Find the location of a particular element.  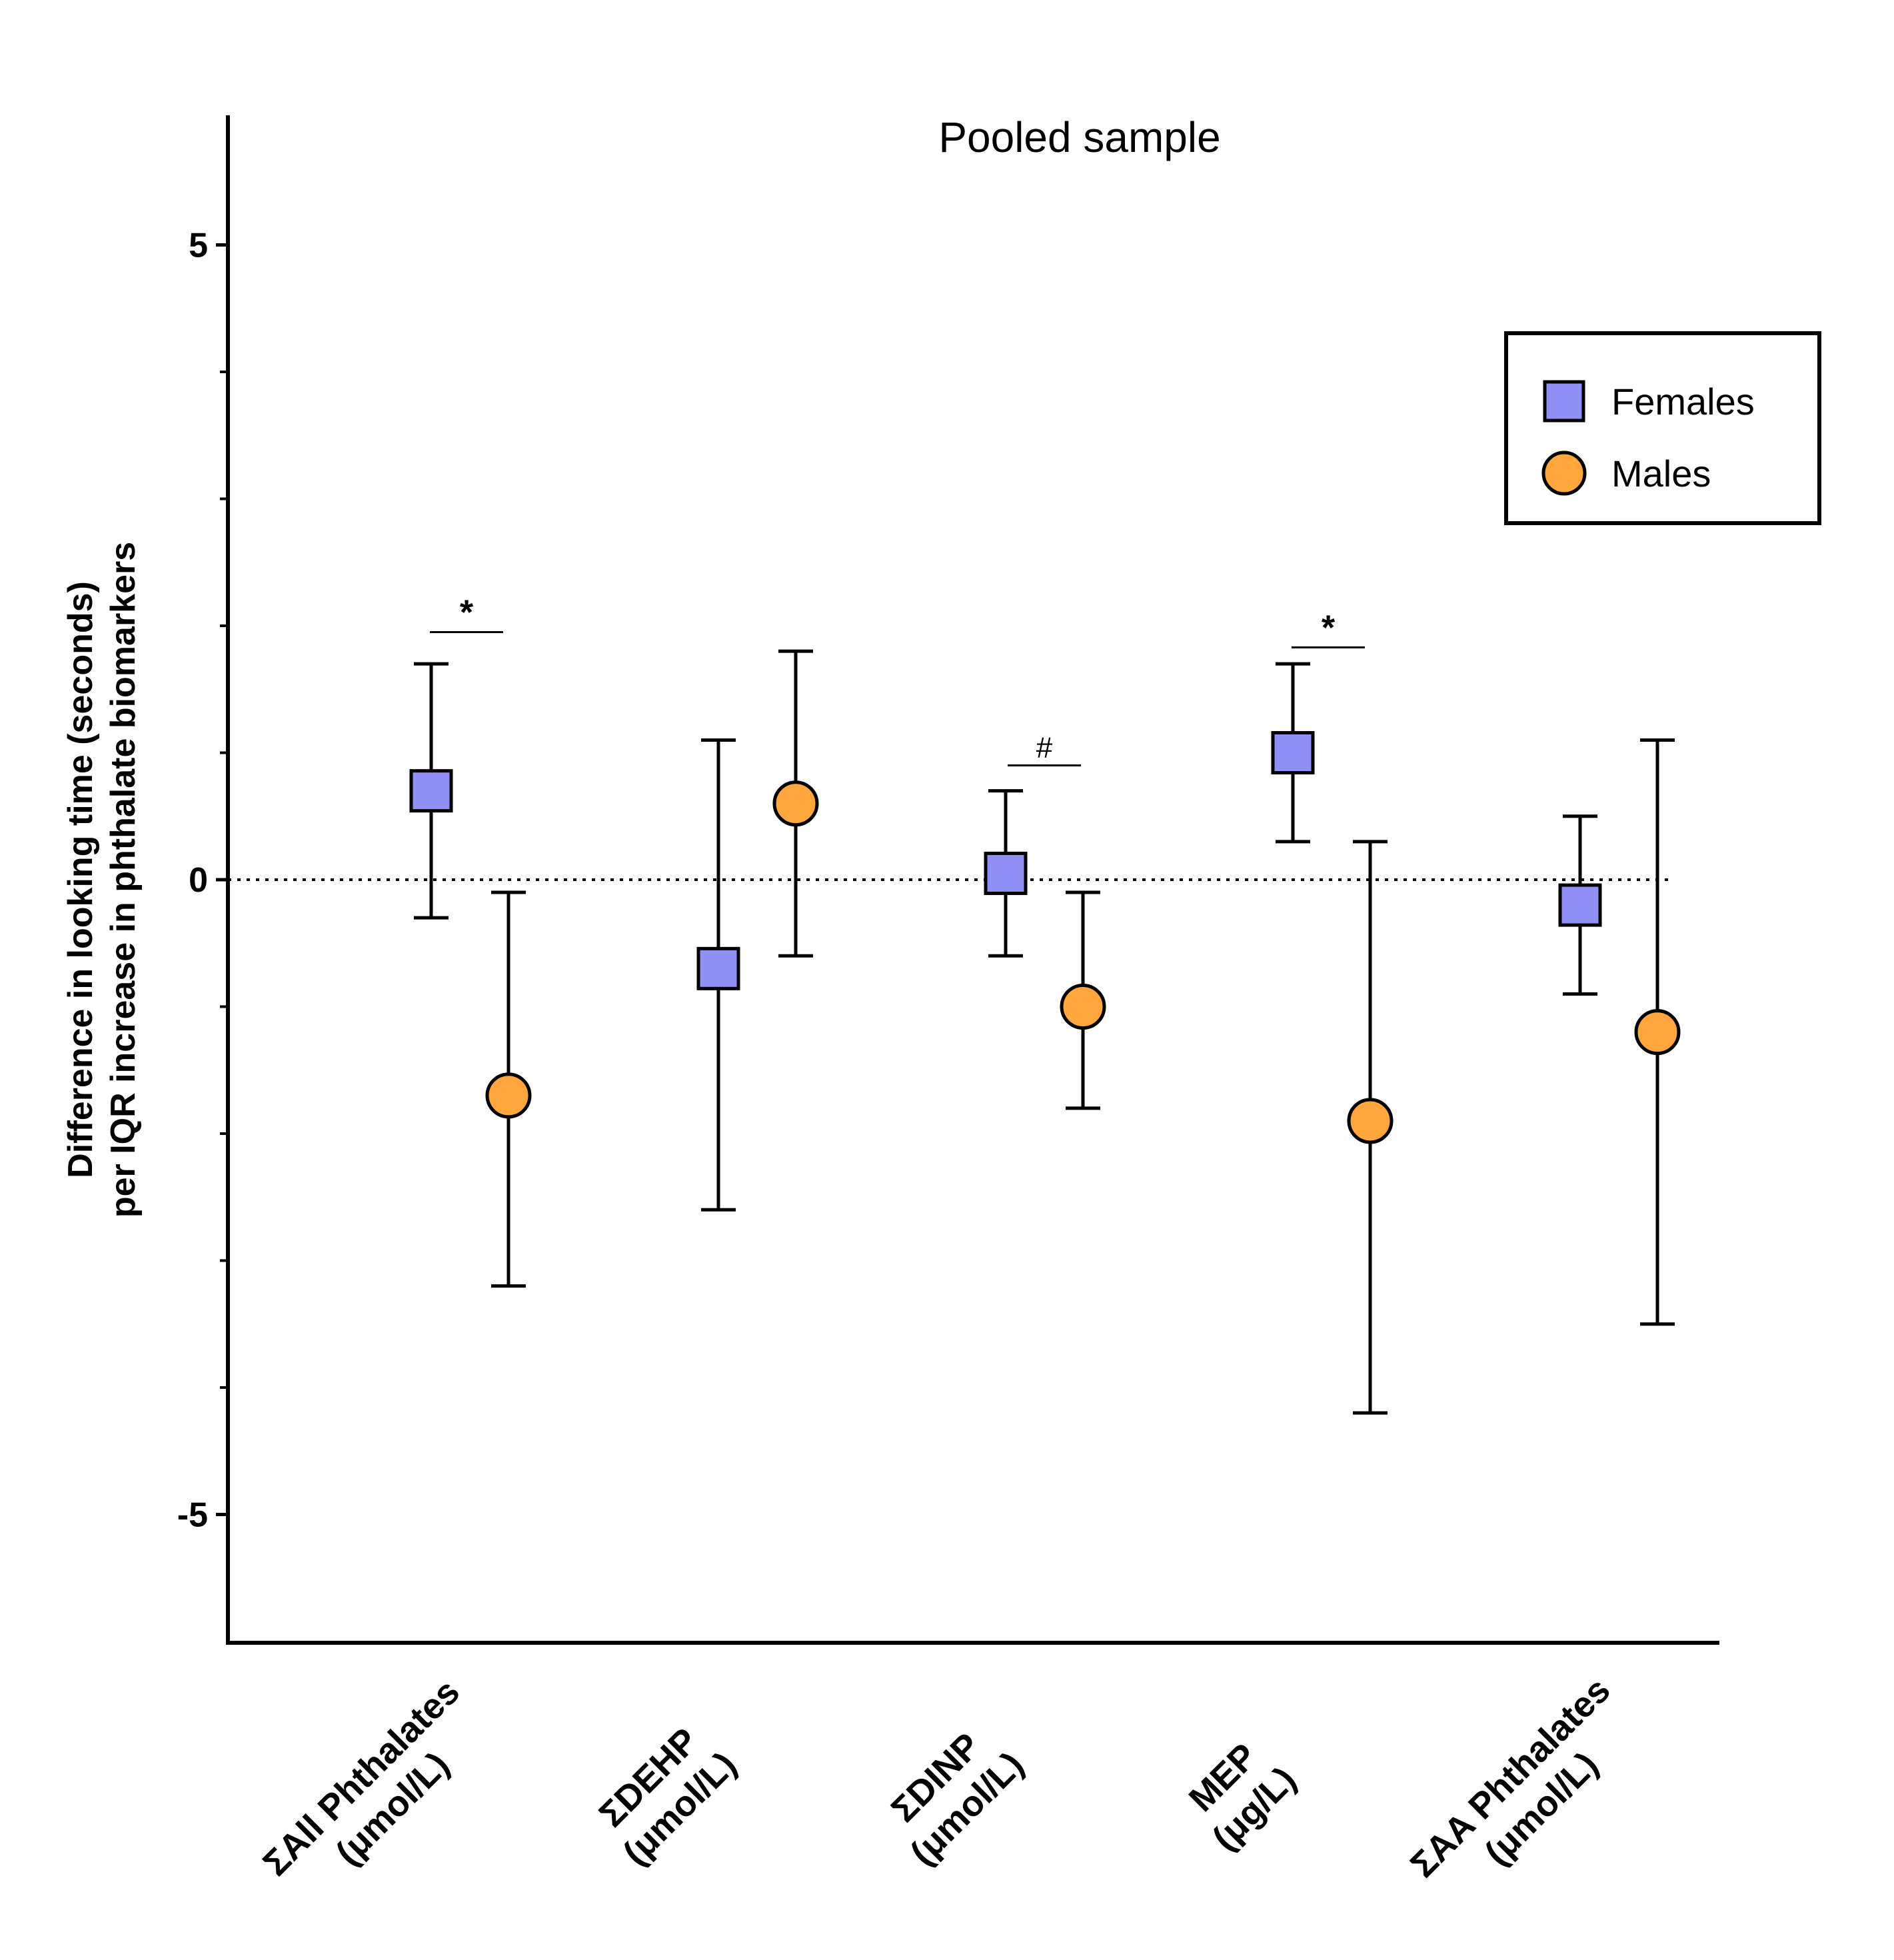

x-category-label-text: MEP(μg/L) is located at coordinates (1239, 1793).